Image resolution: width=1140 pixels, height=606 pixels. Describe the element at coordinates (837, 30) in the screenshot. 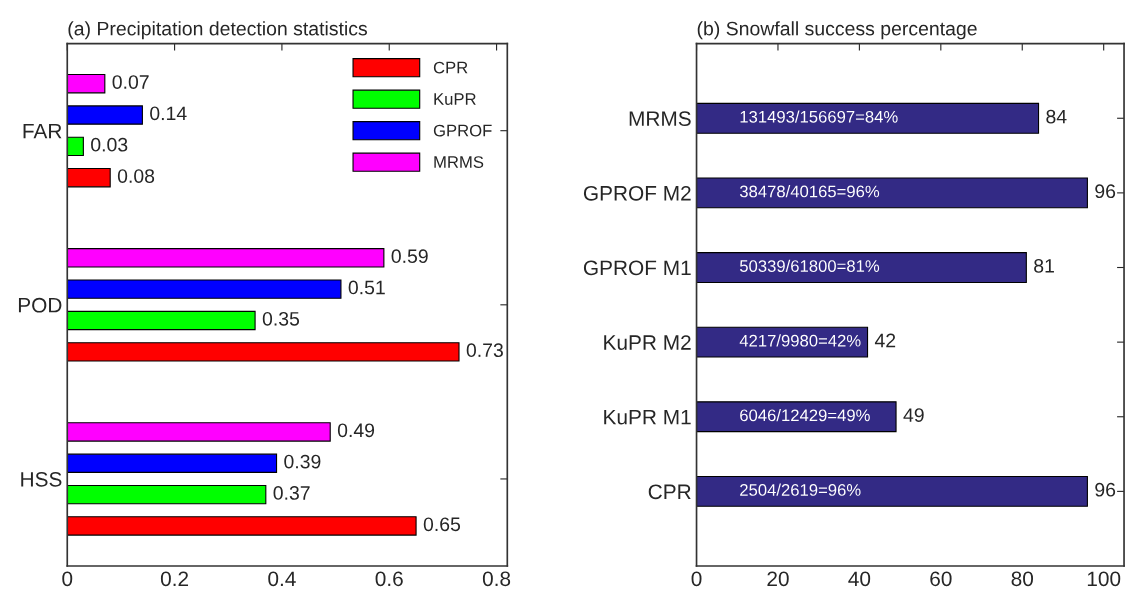

I see `chart-title: (b) Snowfall success percentage` at that location.